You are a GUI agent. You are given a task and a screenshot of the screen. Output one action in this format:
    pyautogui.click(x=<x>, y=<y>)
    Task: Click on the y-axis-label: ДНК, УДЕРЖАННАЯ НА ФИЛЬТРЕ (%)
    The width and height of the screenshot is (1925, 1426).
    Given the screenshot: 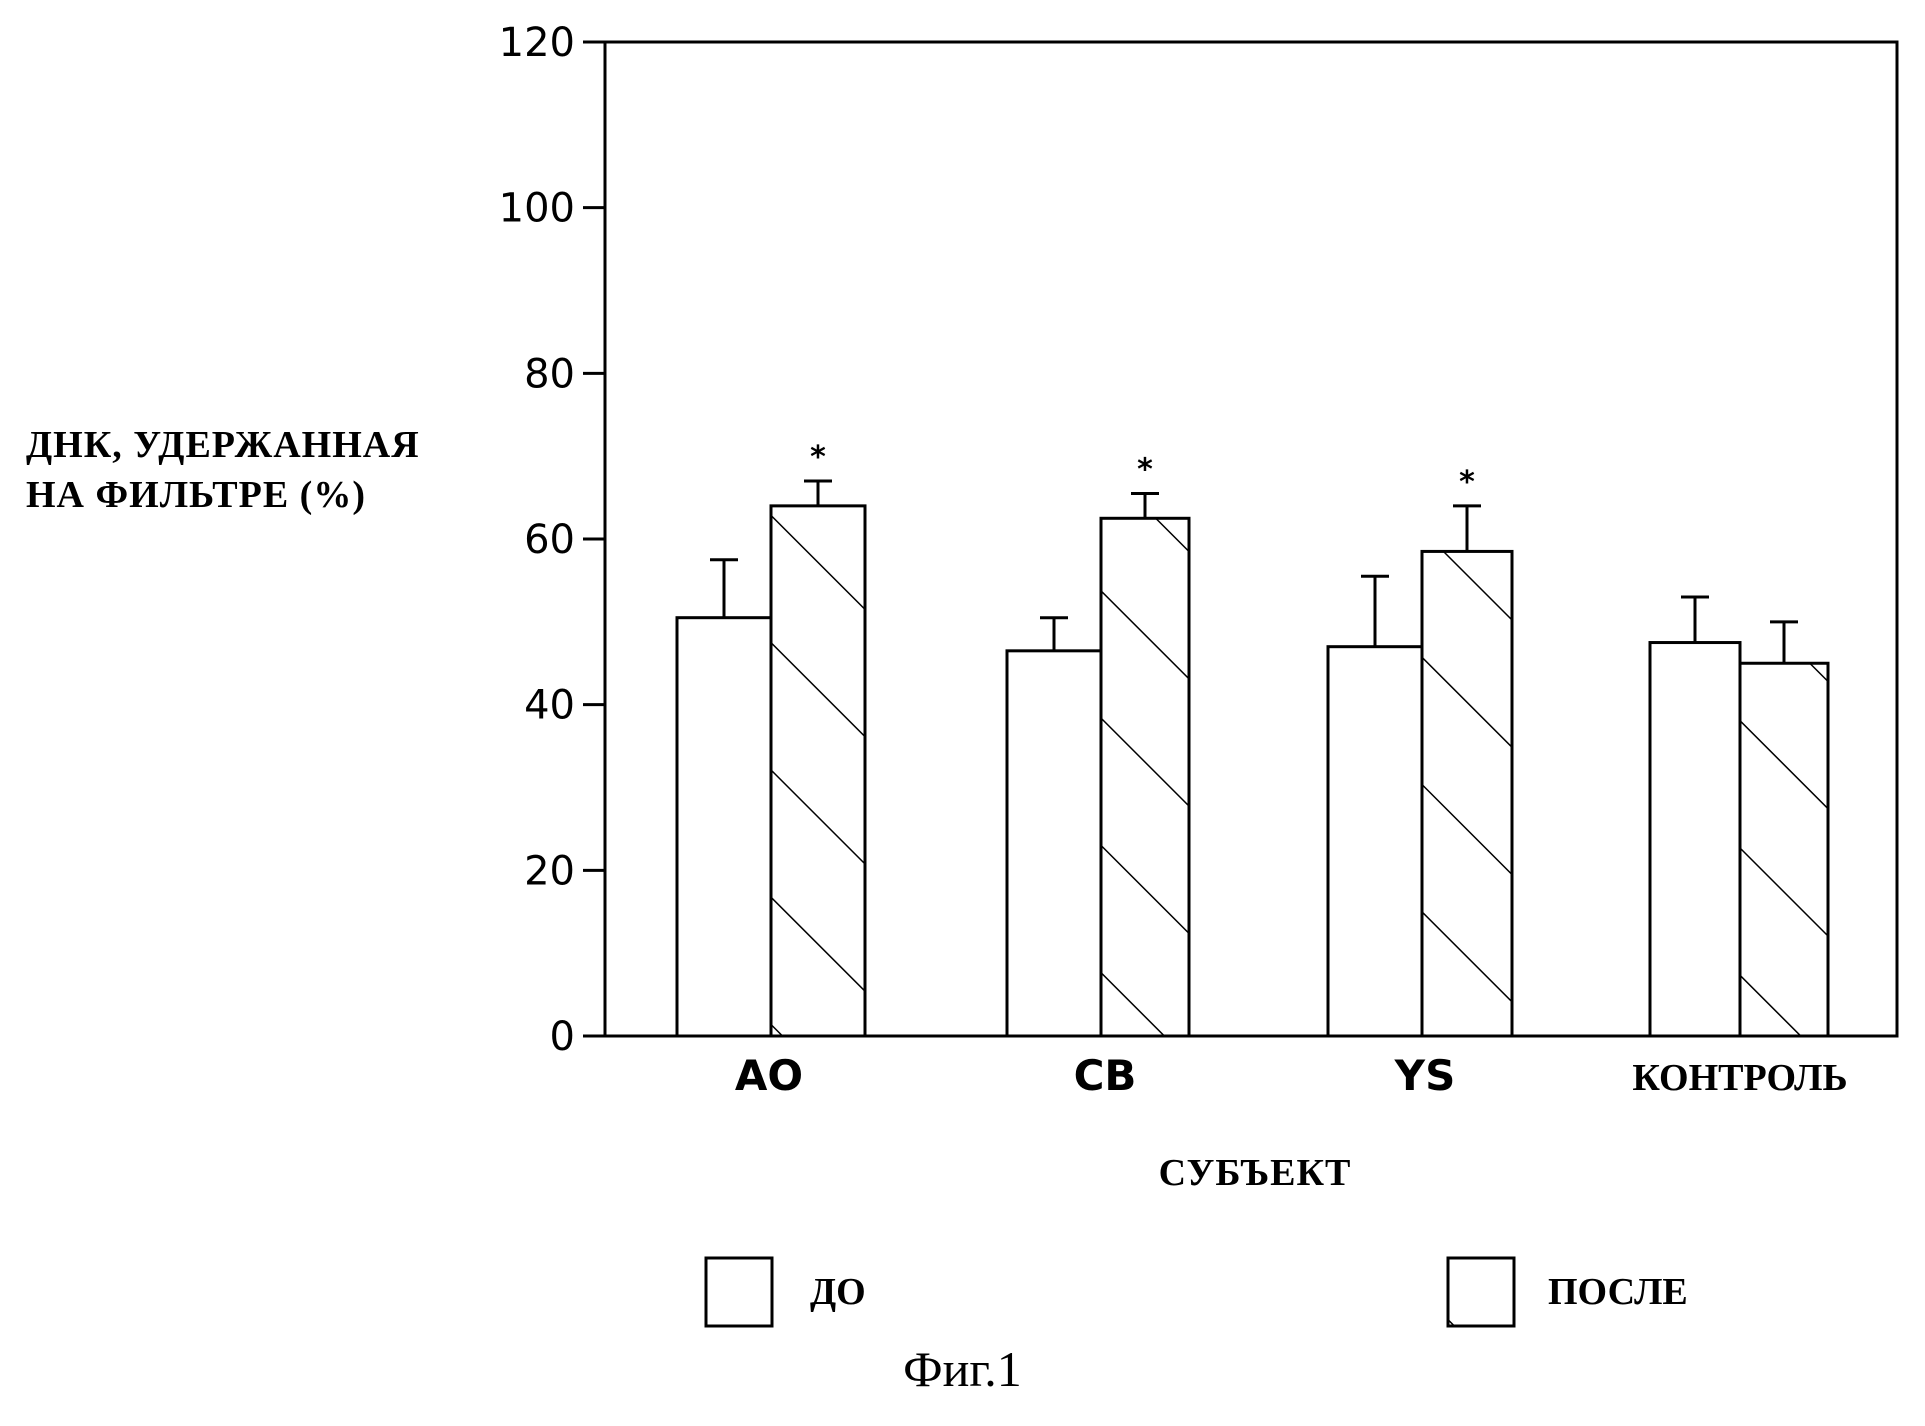 What is the action you would take?
    pyautogui.click(x=223, y=470)
    